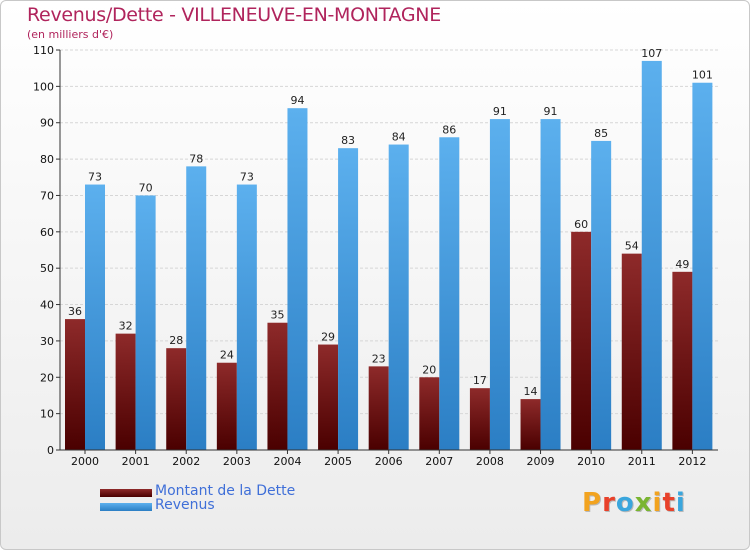  I want to click on data-label-revenus: 70, so click(146, 187).